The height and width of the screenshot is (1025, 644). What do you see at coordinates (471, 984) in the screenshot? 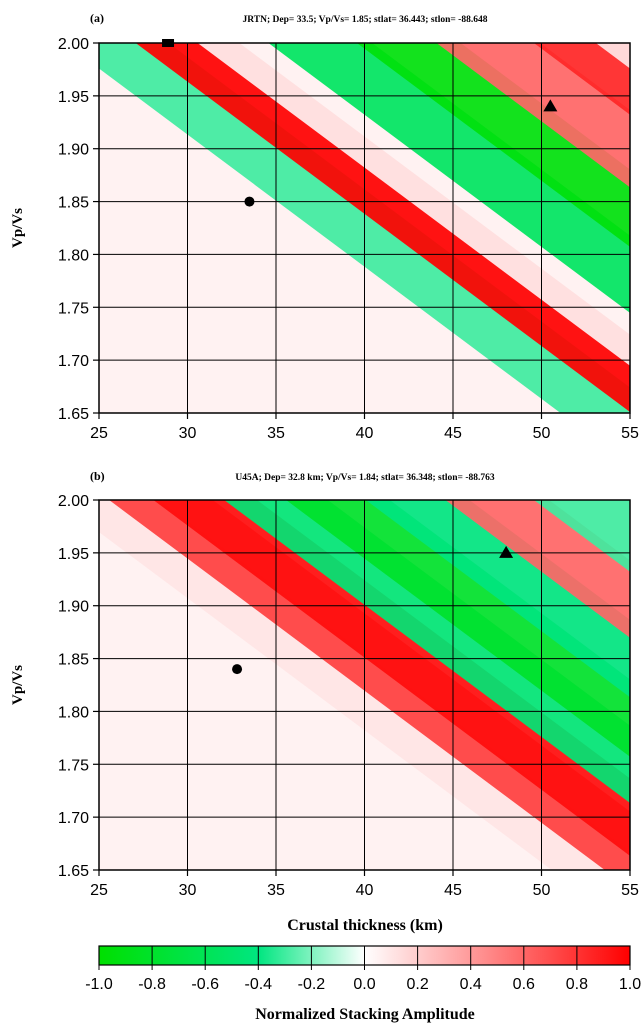
I see `colorbar-tick-label: 0.4` at bounding box center [471, 984].